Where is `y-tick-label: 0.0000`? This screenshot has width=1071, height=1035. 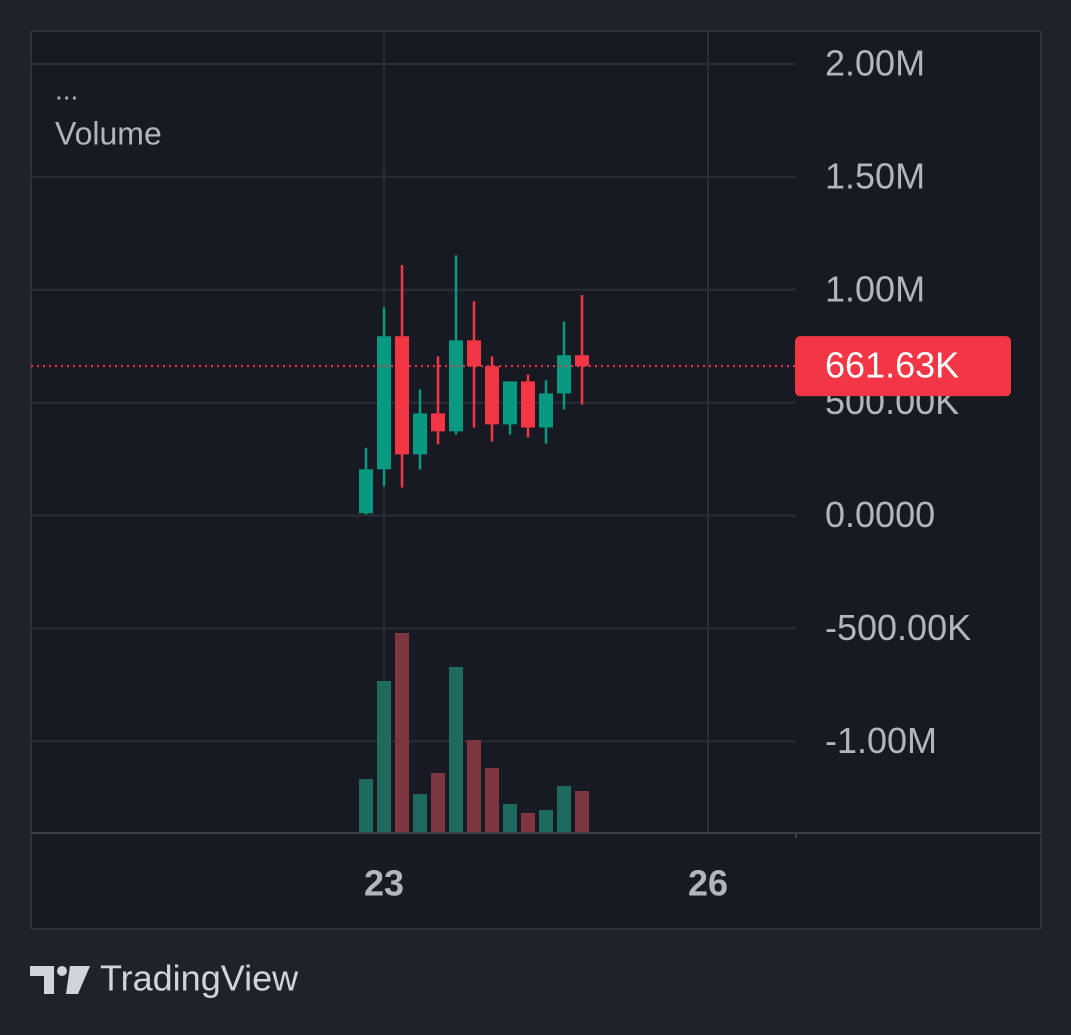
y-tick-label: 0.0000 is located at coordinates (880, 514).